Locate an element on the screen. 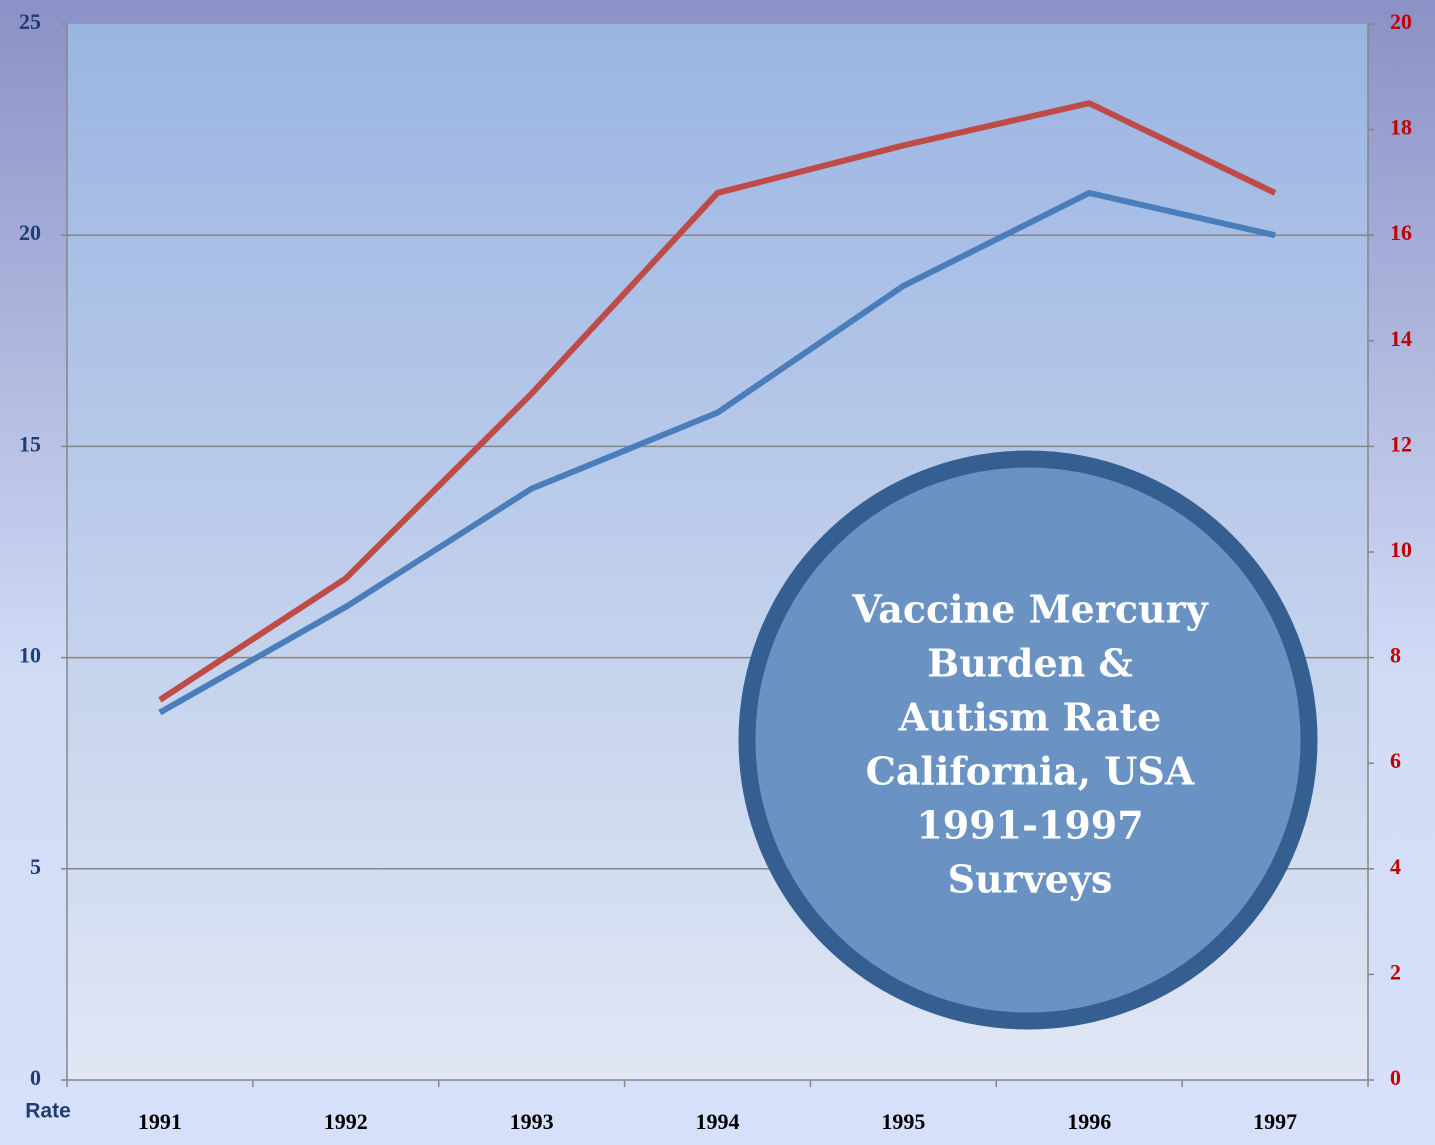  x-tick-label: 1997 is located at coordinates (1275, 1121).